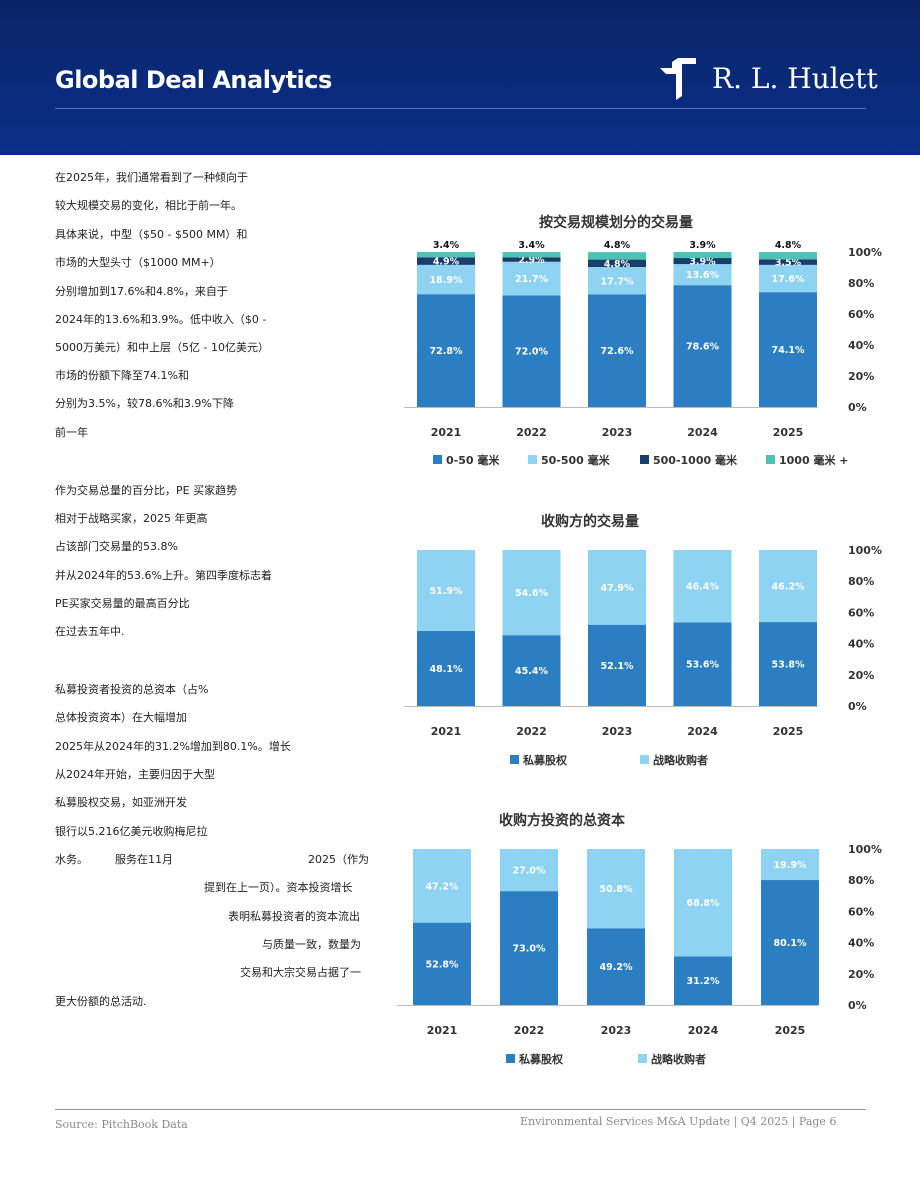  What do you see at coordinates (101, 1001) in the screenshot?
I see `body-text-line: 更大份额的总活动.` at bounding box center [101, 1001].